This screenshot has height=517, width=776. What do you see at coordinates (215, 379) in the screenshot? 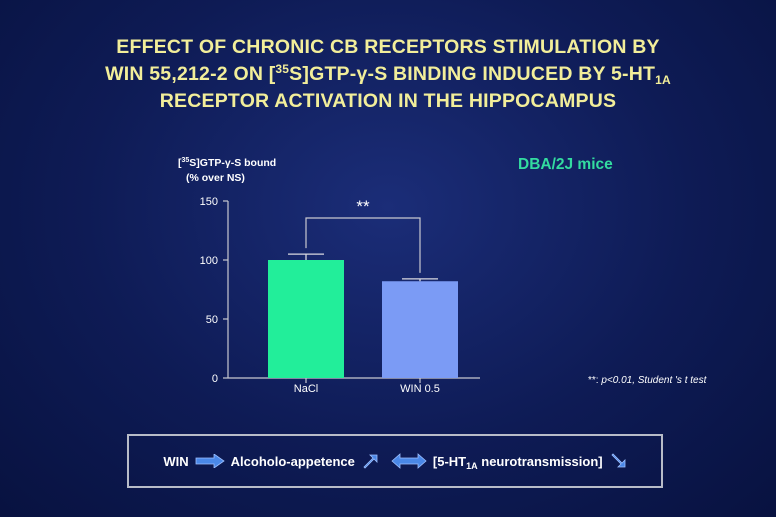
I see `y-tick-label: 0` at bounding box center [215, 379].